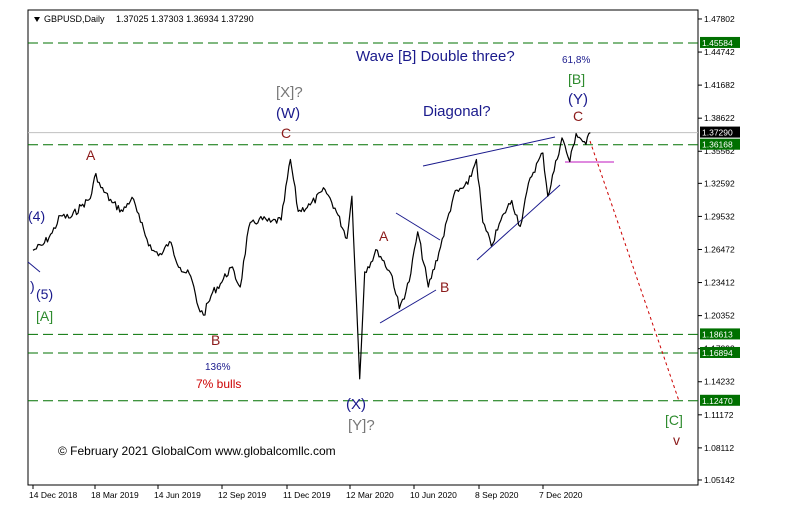 This screenshot has width=798, height=510. Describe the element at coordinates (457, 111) in the screenshot. I see `label-diagonal: Diagonal?` at that location.